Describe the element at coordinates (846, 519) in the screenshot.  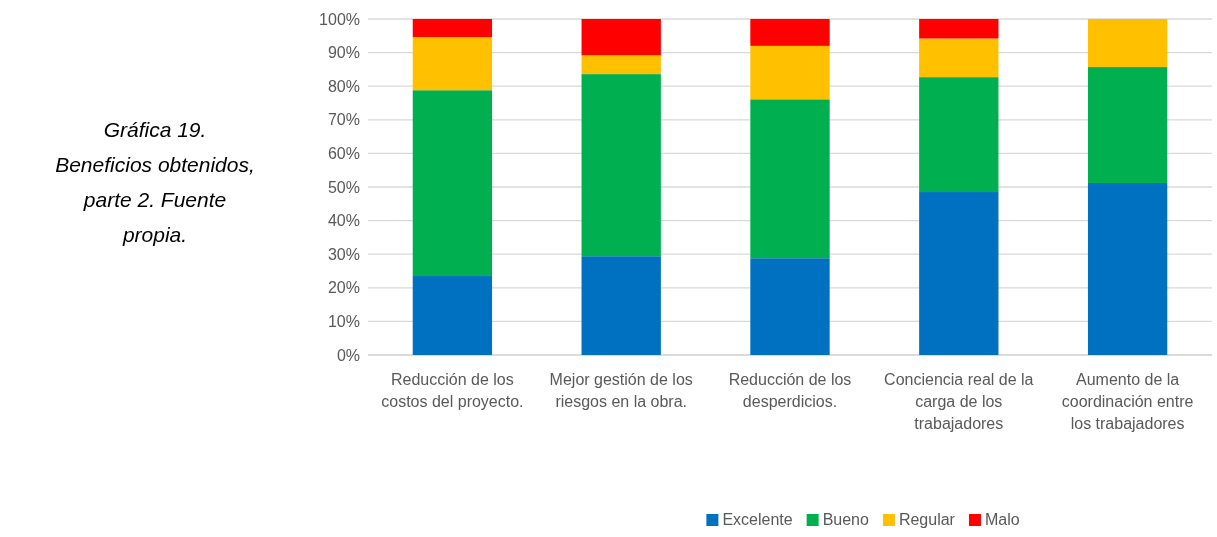
I see `legend-label: Bueno` at that location.